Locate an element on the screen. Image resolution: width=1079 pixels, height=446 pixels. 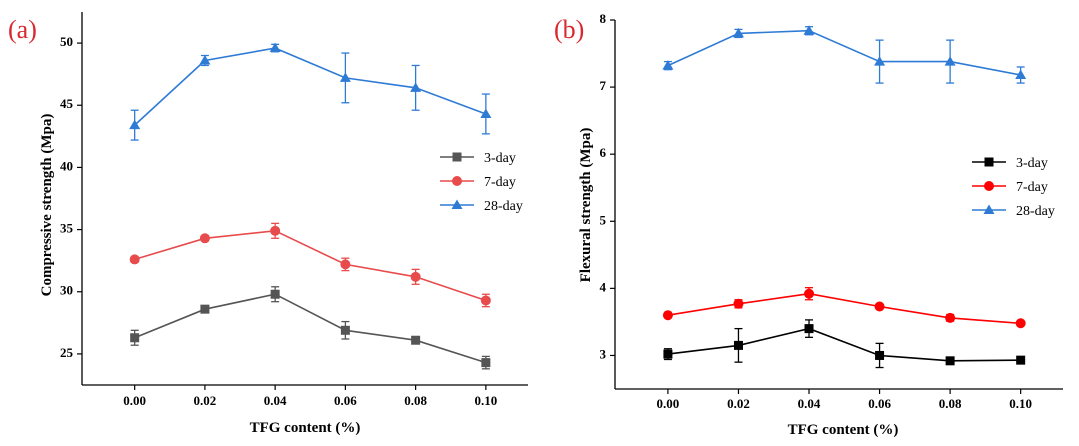
y-tick-labels-a: 25 30 35 40 45 50 is located at coordinates (67, 197).